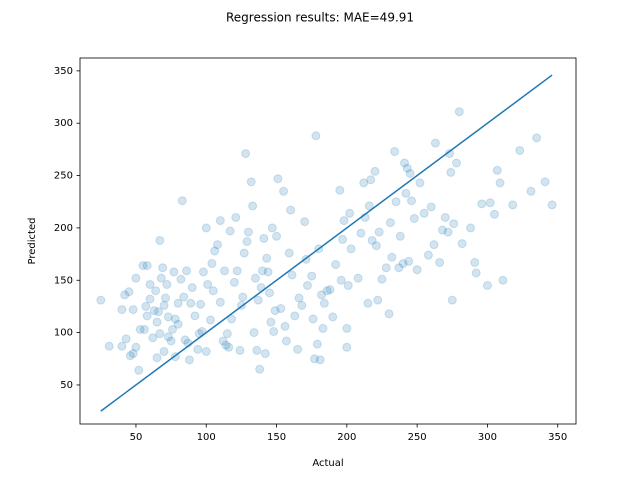 The height and width of the screenshot is (484, 640). Describe the element at coordinates (206, 437) in the screenshot. I see `x-tick-label: 100` at that location.